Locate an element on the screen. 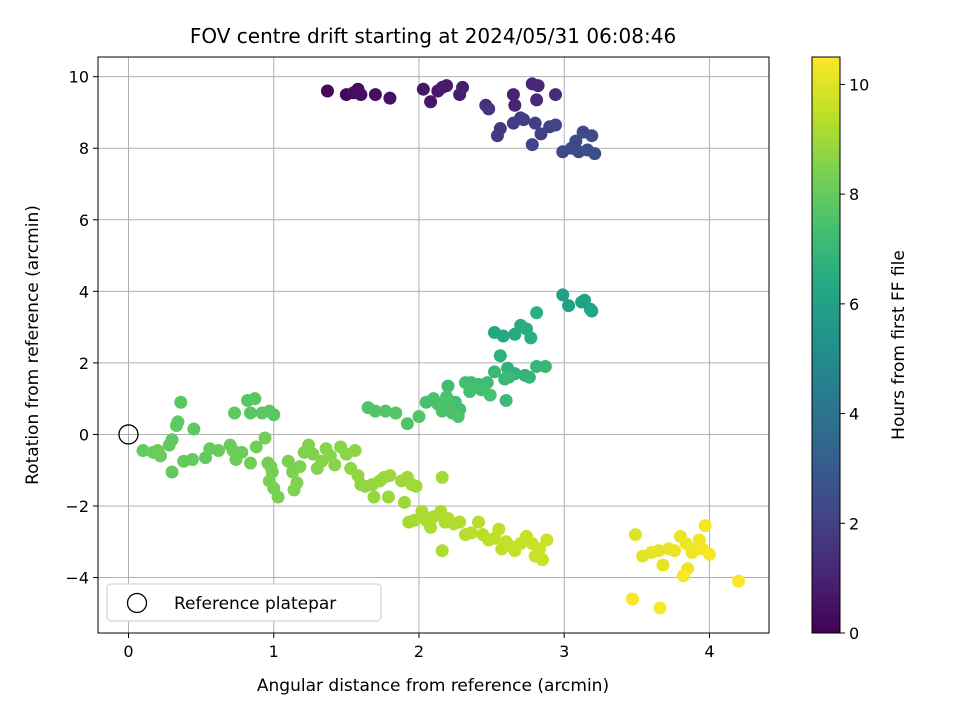 The height and width of the screenshot is (720, 960). reference-point-marker is located at coordinates (128, 434).